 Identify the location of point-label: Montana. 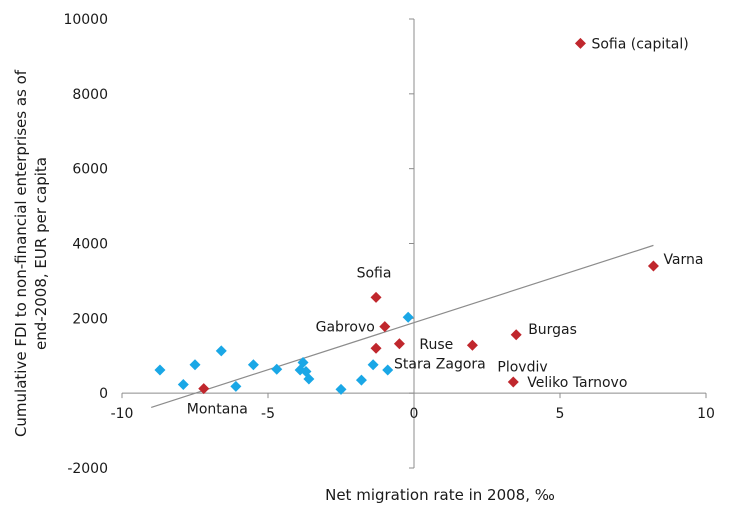
(217, 410).